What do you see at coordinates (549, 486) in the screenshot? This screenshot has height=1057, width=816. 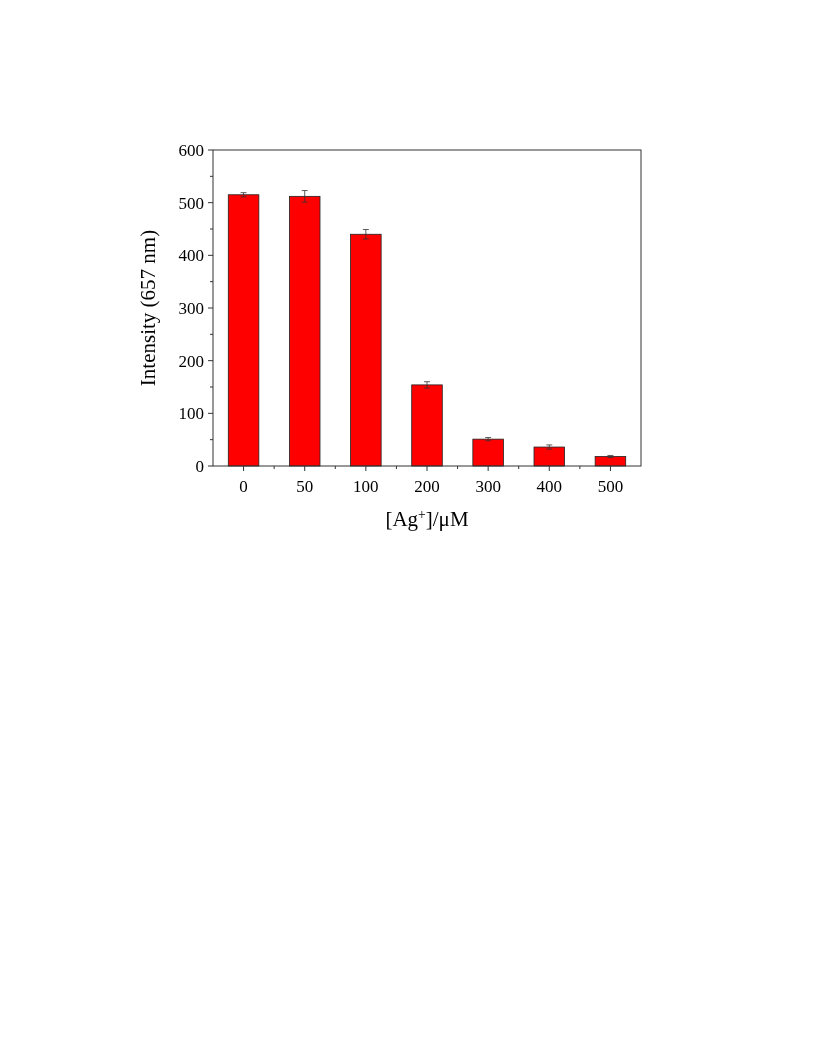 I see `x-tick-label: 400` at bounding box center [549, 486].